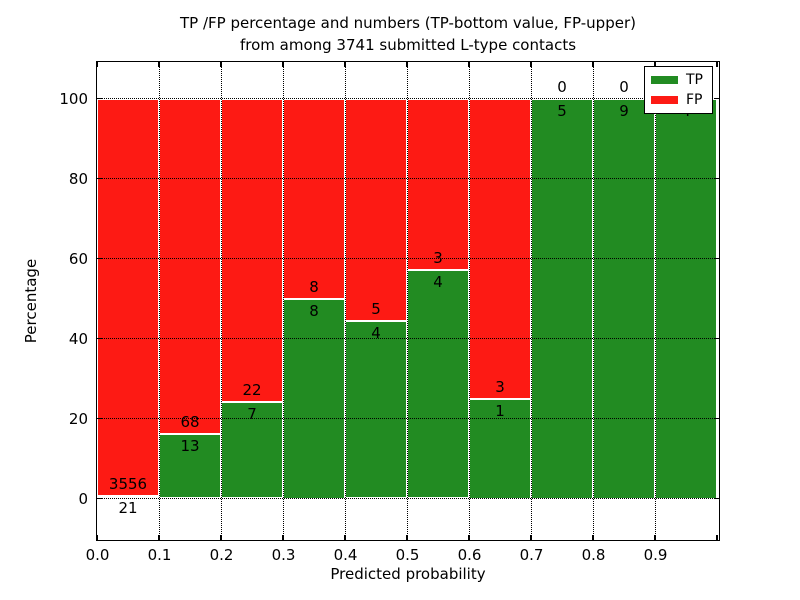 The width and height of the screenshot is (800, 600). I want to click on tp-count-label: 21, so click(128, 508).